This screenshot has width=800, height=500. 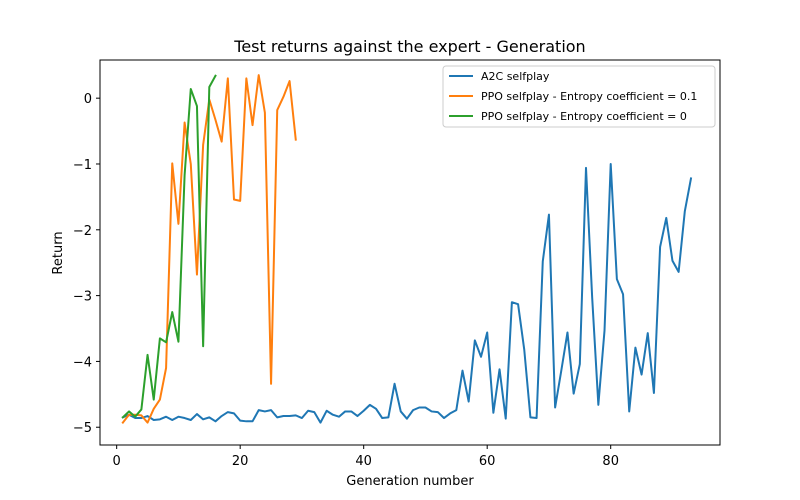 What do you see at coordinates (589, 96) in the screenshot?
I see `legend-label-1: PPO selfplay - Entropy coefficient = 0.1` at bounding box center [589, 96].